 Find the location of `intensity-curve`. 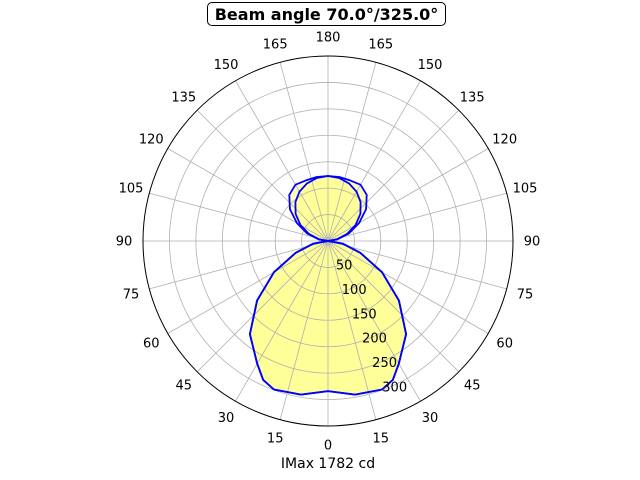

intensity-curve is located at coordinates (328, 285).